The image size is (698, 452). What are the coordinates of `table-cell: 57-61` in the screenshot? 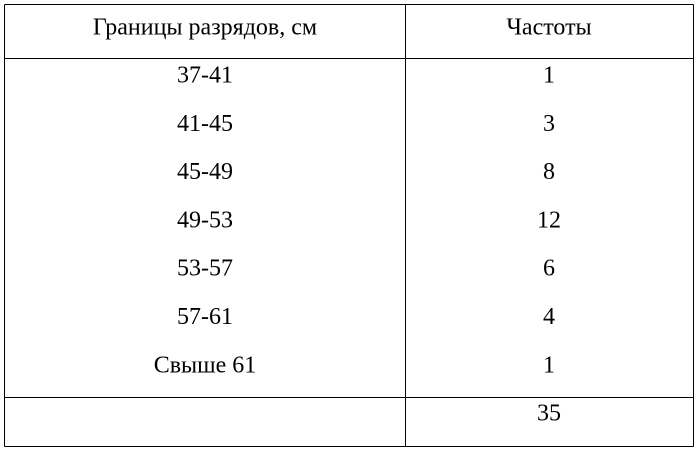 It's located at (205, 317).